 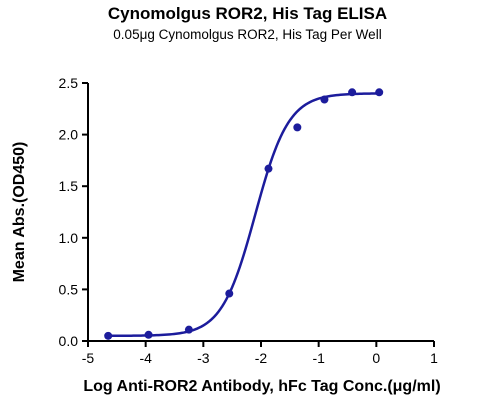 What do you see at coordinates (73, 212) in the screenshot?
I see `y-axis-ticks: 0.0 0.5 1.0 1.5 2.0 2.5` at bounding box center [73, 212].